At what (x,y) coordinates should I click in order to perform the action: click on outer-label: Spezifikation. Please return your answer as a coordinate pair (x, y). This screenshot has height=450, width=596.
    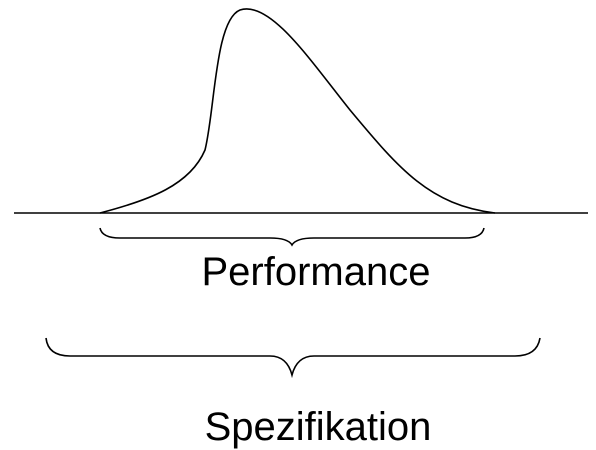
    Looking at the image, I should click on (318, 427).